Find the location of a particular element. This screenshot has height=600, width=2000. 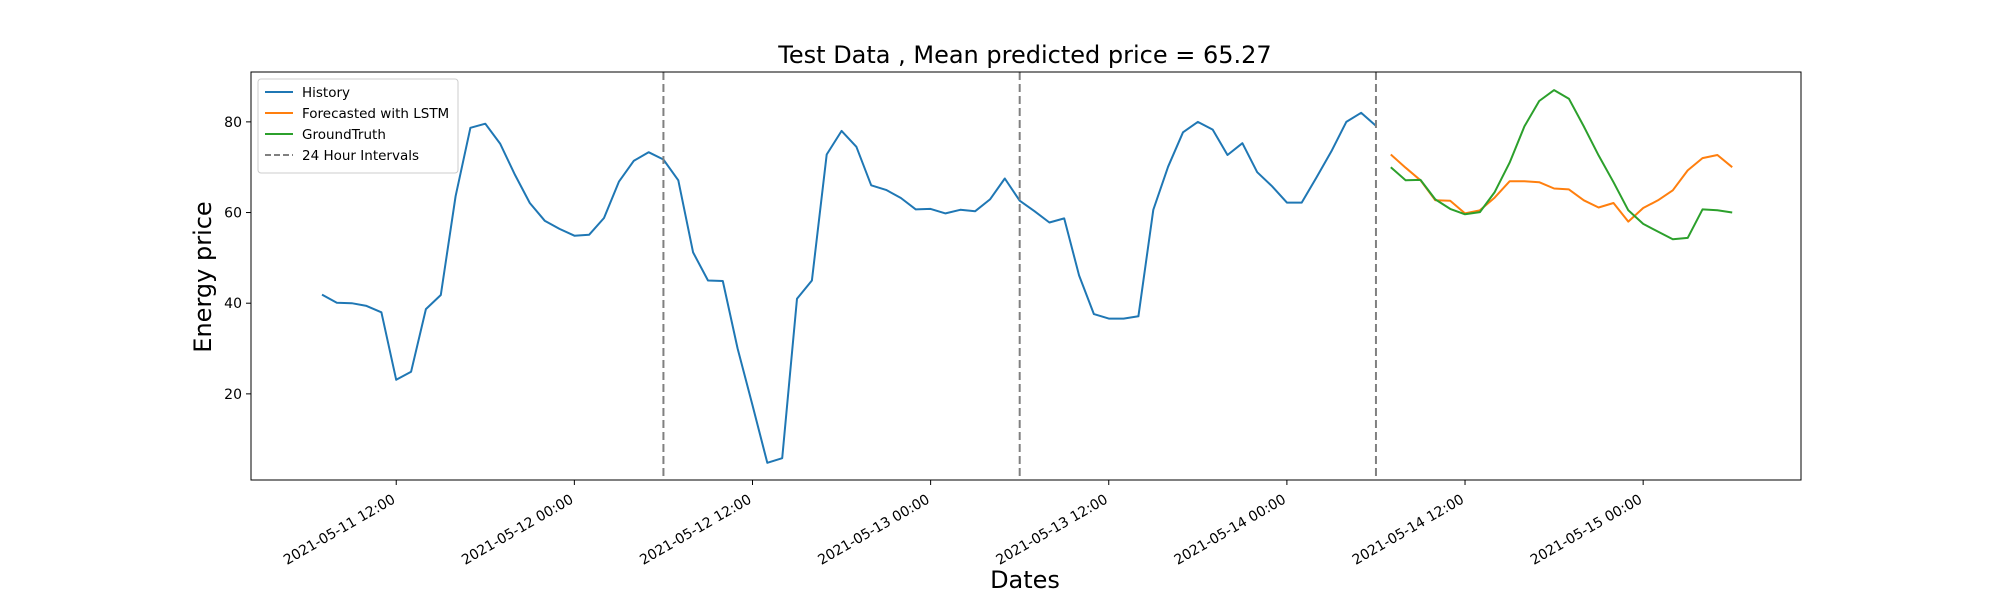

x-tick-label: 2021-05-13 12:00 is located at coordinates (1051, 530).